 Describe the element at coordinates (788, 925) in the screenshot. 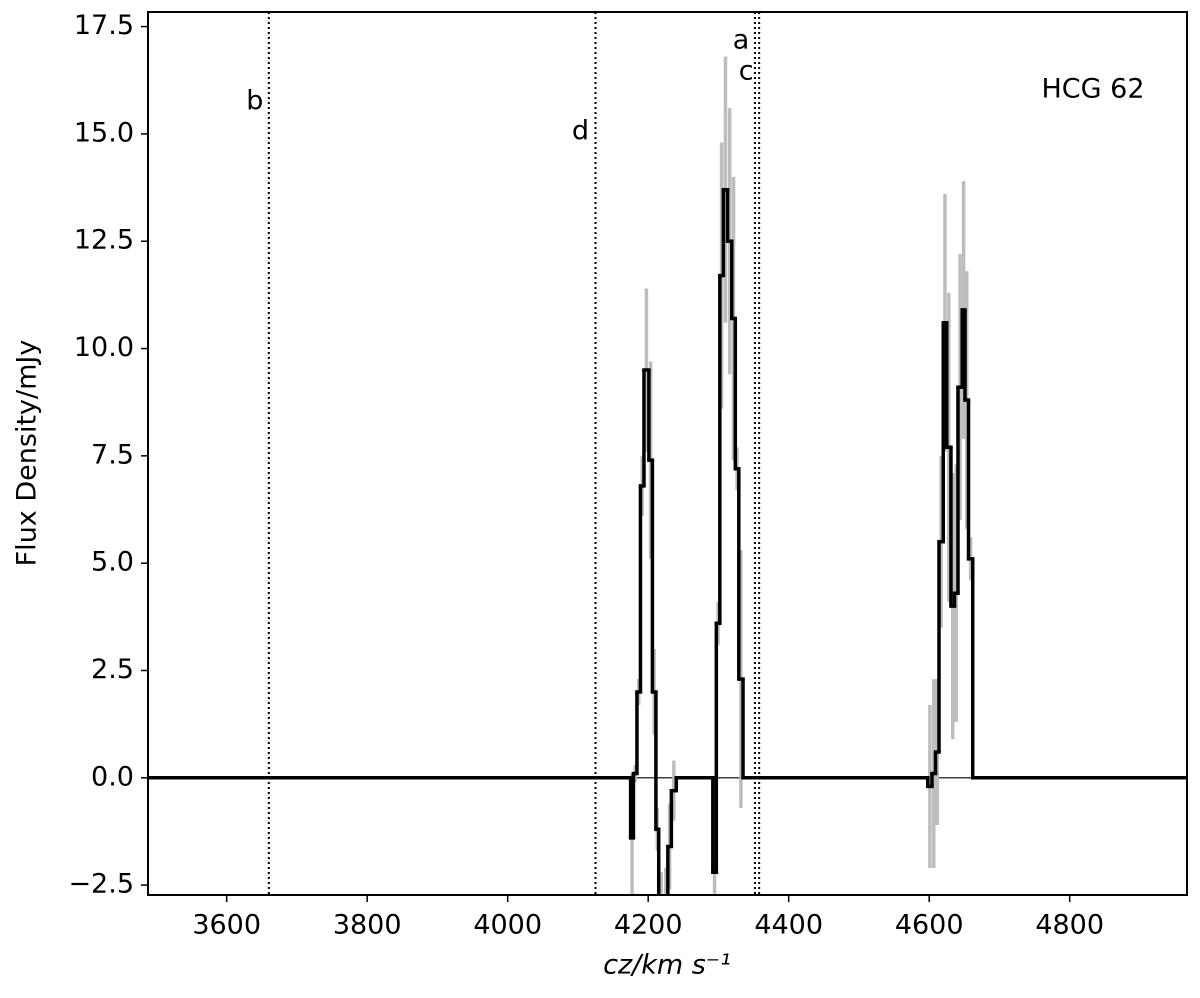

I see `x-tick-label: 4400` at that location.